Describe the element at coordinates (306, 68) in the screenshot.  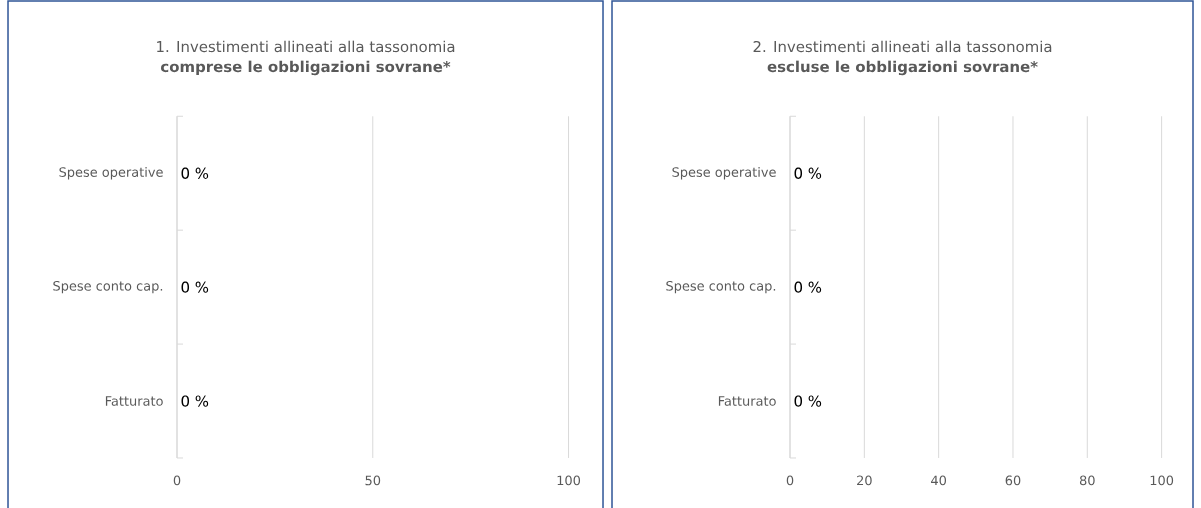
I see `chart-subtitle: comprese le obbligazioni sovrane*` at that location.